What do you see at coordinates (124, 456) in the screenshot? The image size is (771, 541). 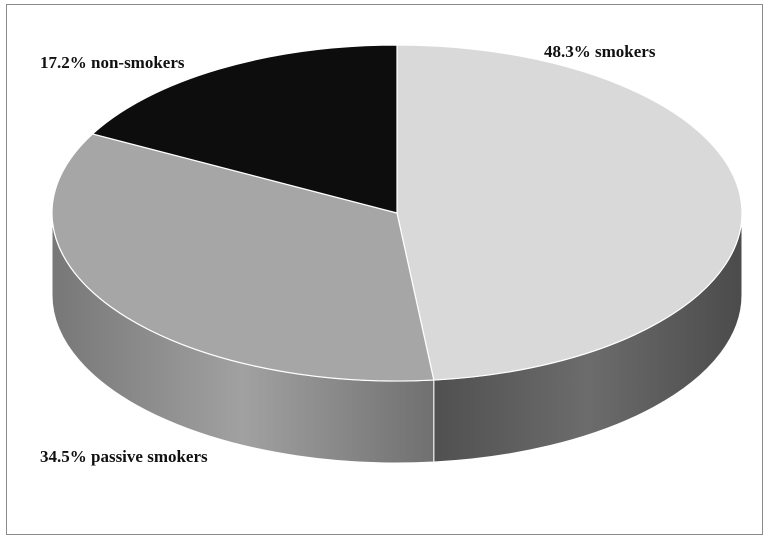 I see `slice-label-1: 34.5% passive smokers` at bounding box center [124, 456].